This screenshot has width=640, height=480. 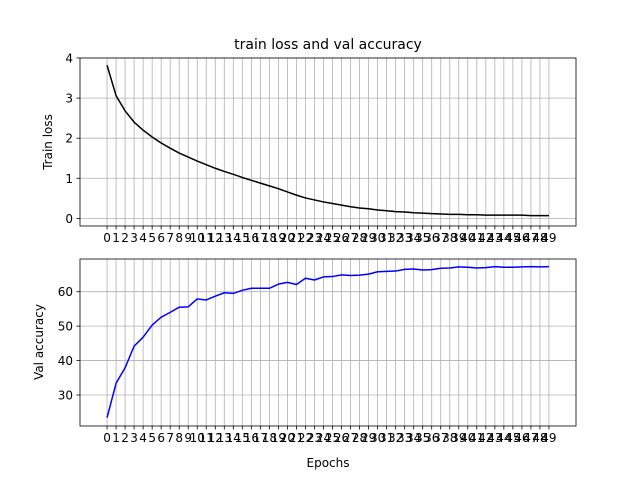 I want to click on top-x-tick-label: 35, so click(x=422, y=238).